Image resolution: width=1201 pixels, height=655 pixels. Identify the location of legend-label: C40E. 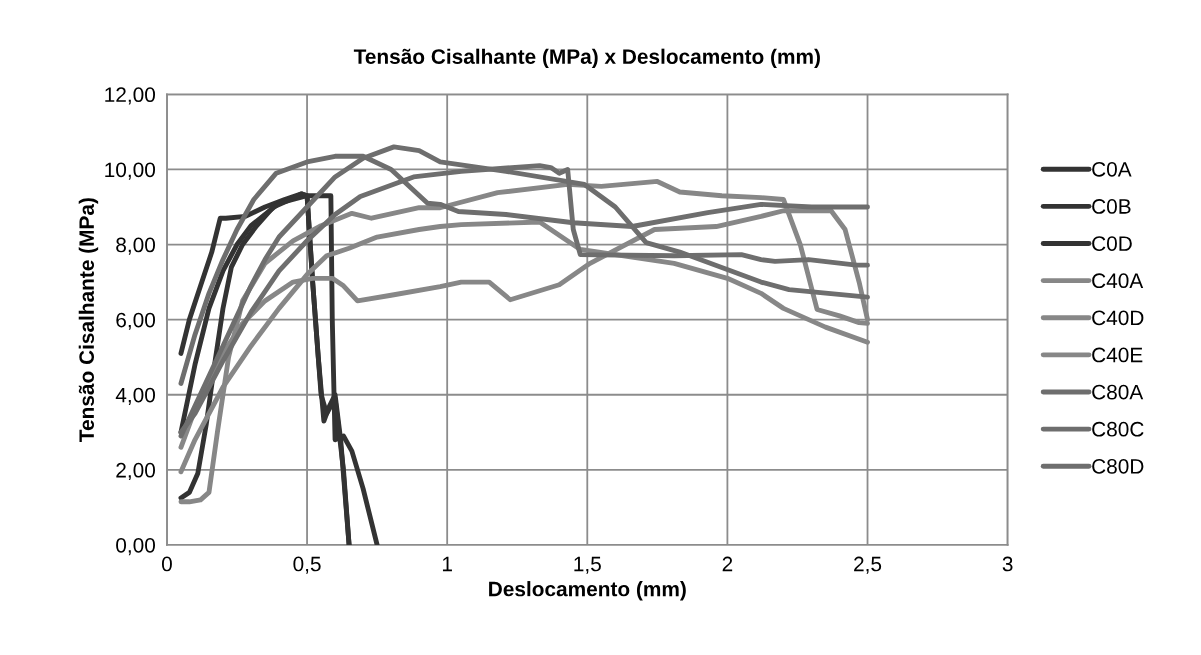
(1117, 355).